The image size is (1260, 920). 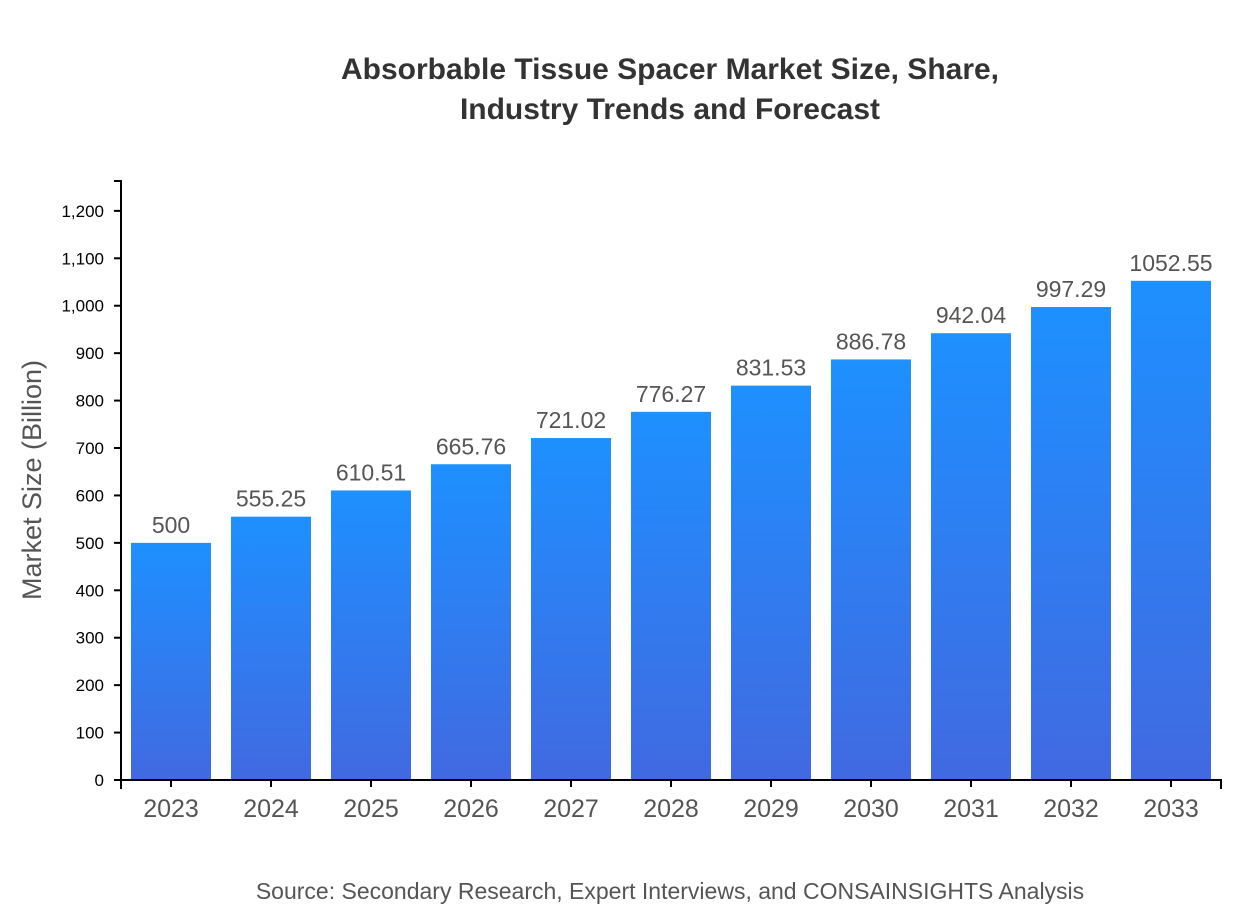 I want to click on x-tick-label: 2031, so click(x=971, y=809).